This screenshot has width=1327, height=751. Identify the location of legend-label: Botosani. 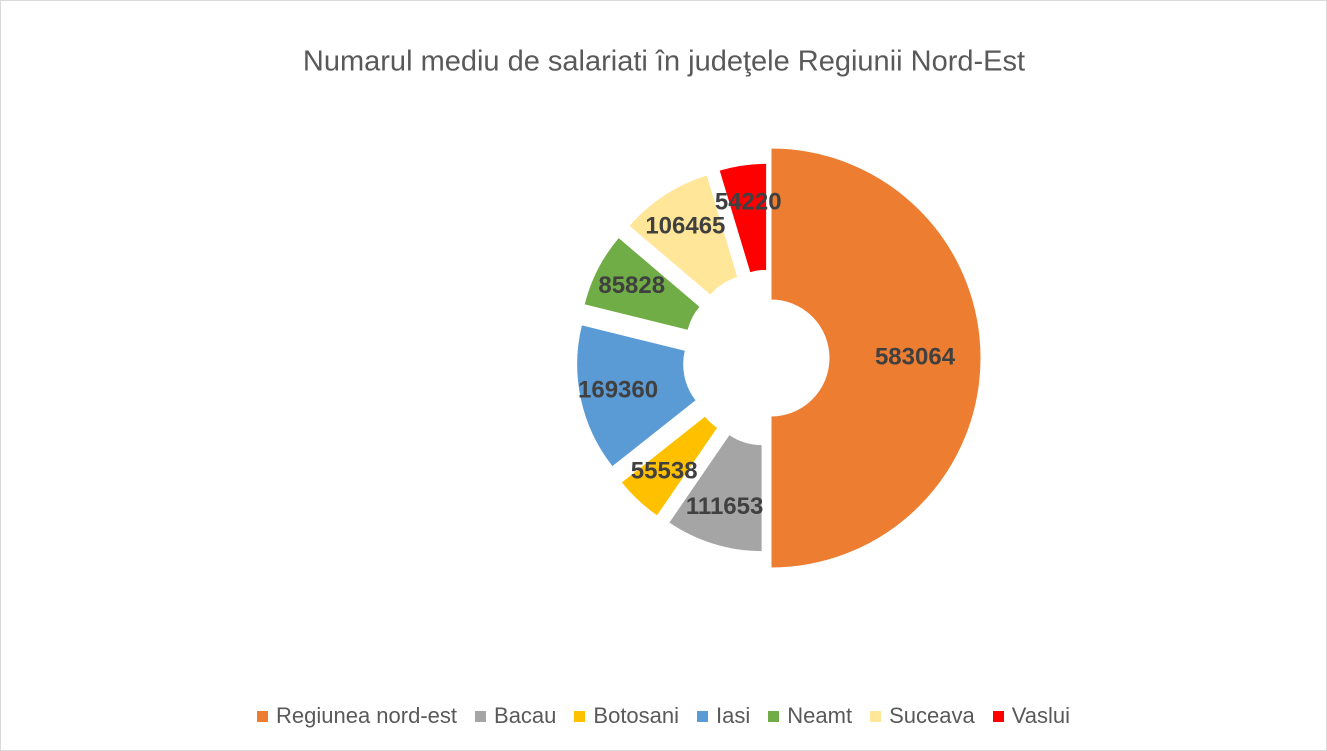
(636, 715).